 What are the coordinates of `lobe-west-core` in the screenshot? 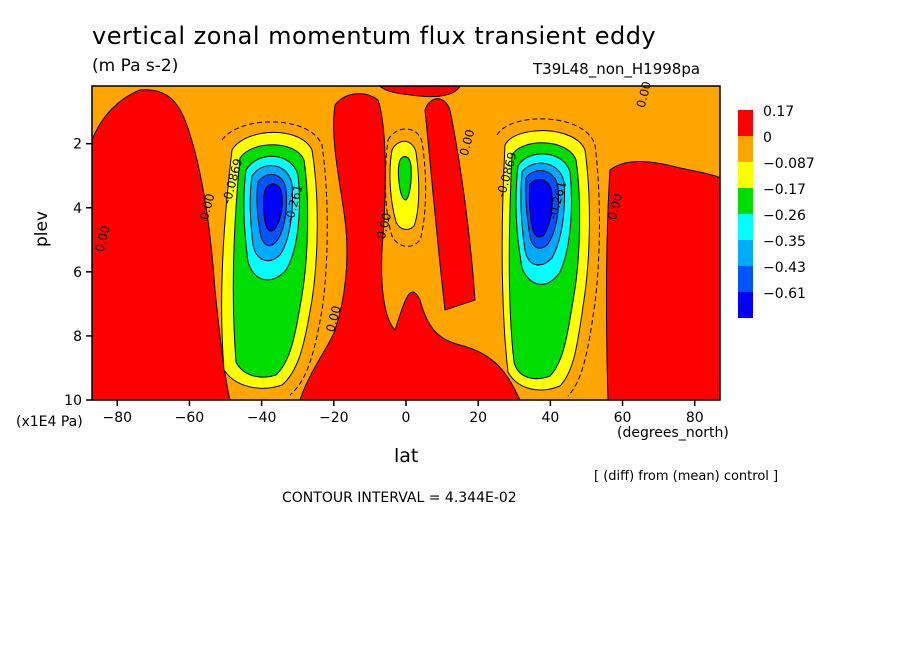 It's located at (272, 207).